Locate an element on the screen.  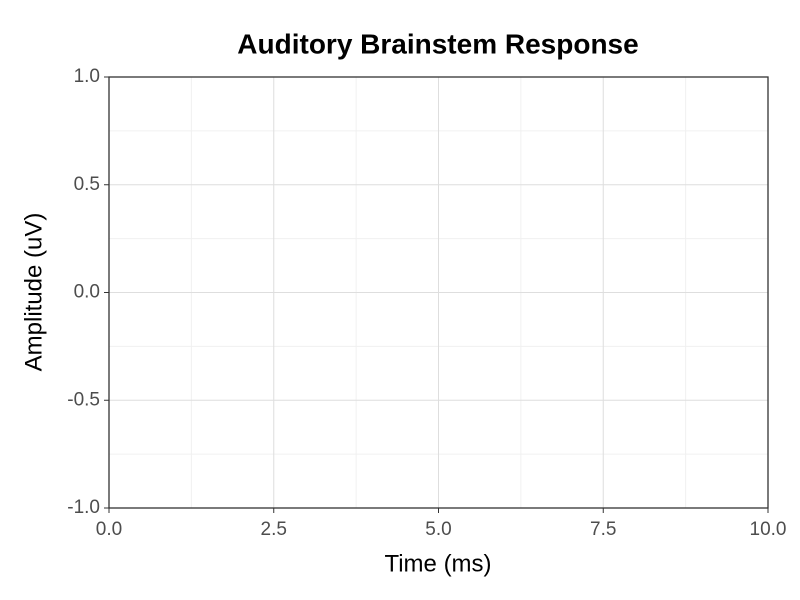
x-tick-label: 10.0 is located at coordinates (768, 529).